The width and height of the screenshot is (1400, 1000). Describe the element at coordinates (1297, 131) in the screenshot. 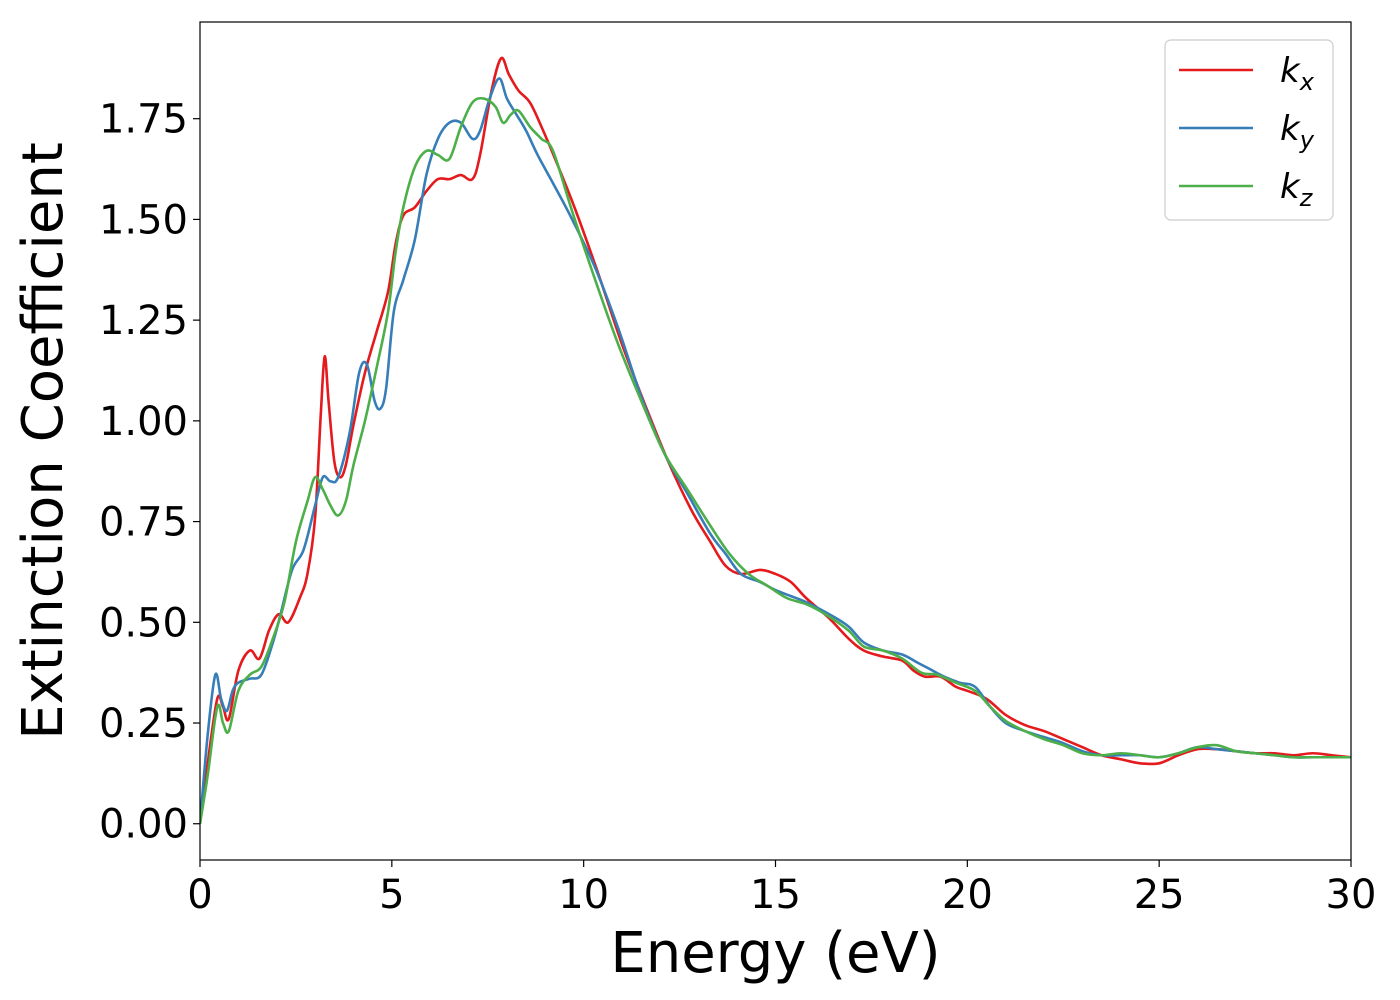

I see `legend-label: ky` at that location.